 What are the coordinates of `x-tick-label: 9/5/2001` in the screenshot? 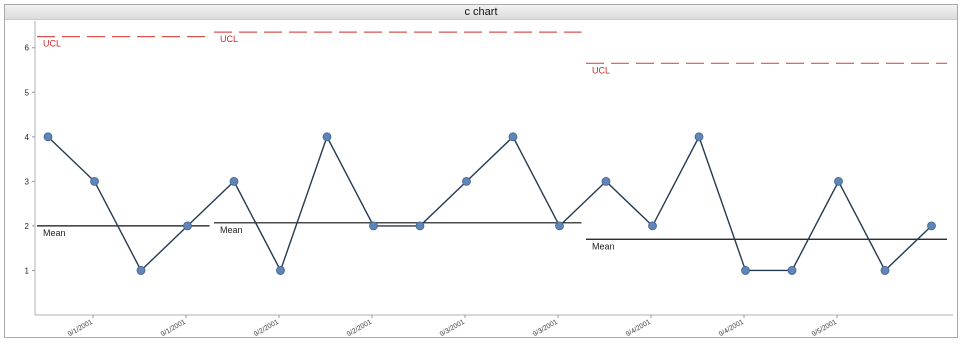 It's located at (824, 328).